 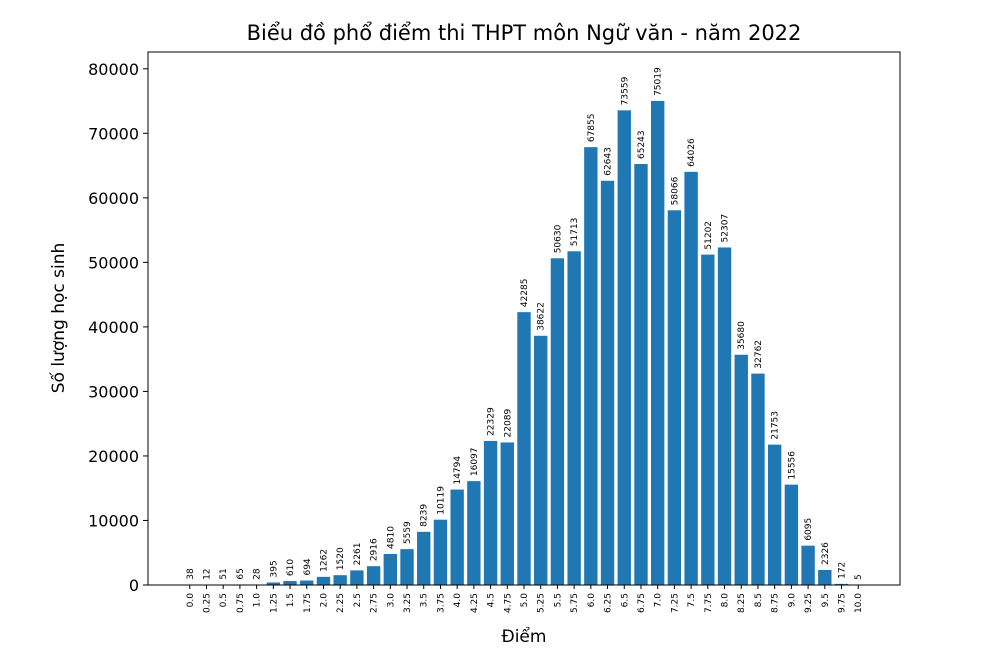 I want to click on x-tick-label: 8.75, so click(x=776, y=603).